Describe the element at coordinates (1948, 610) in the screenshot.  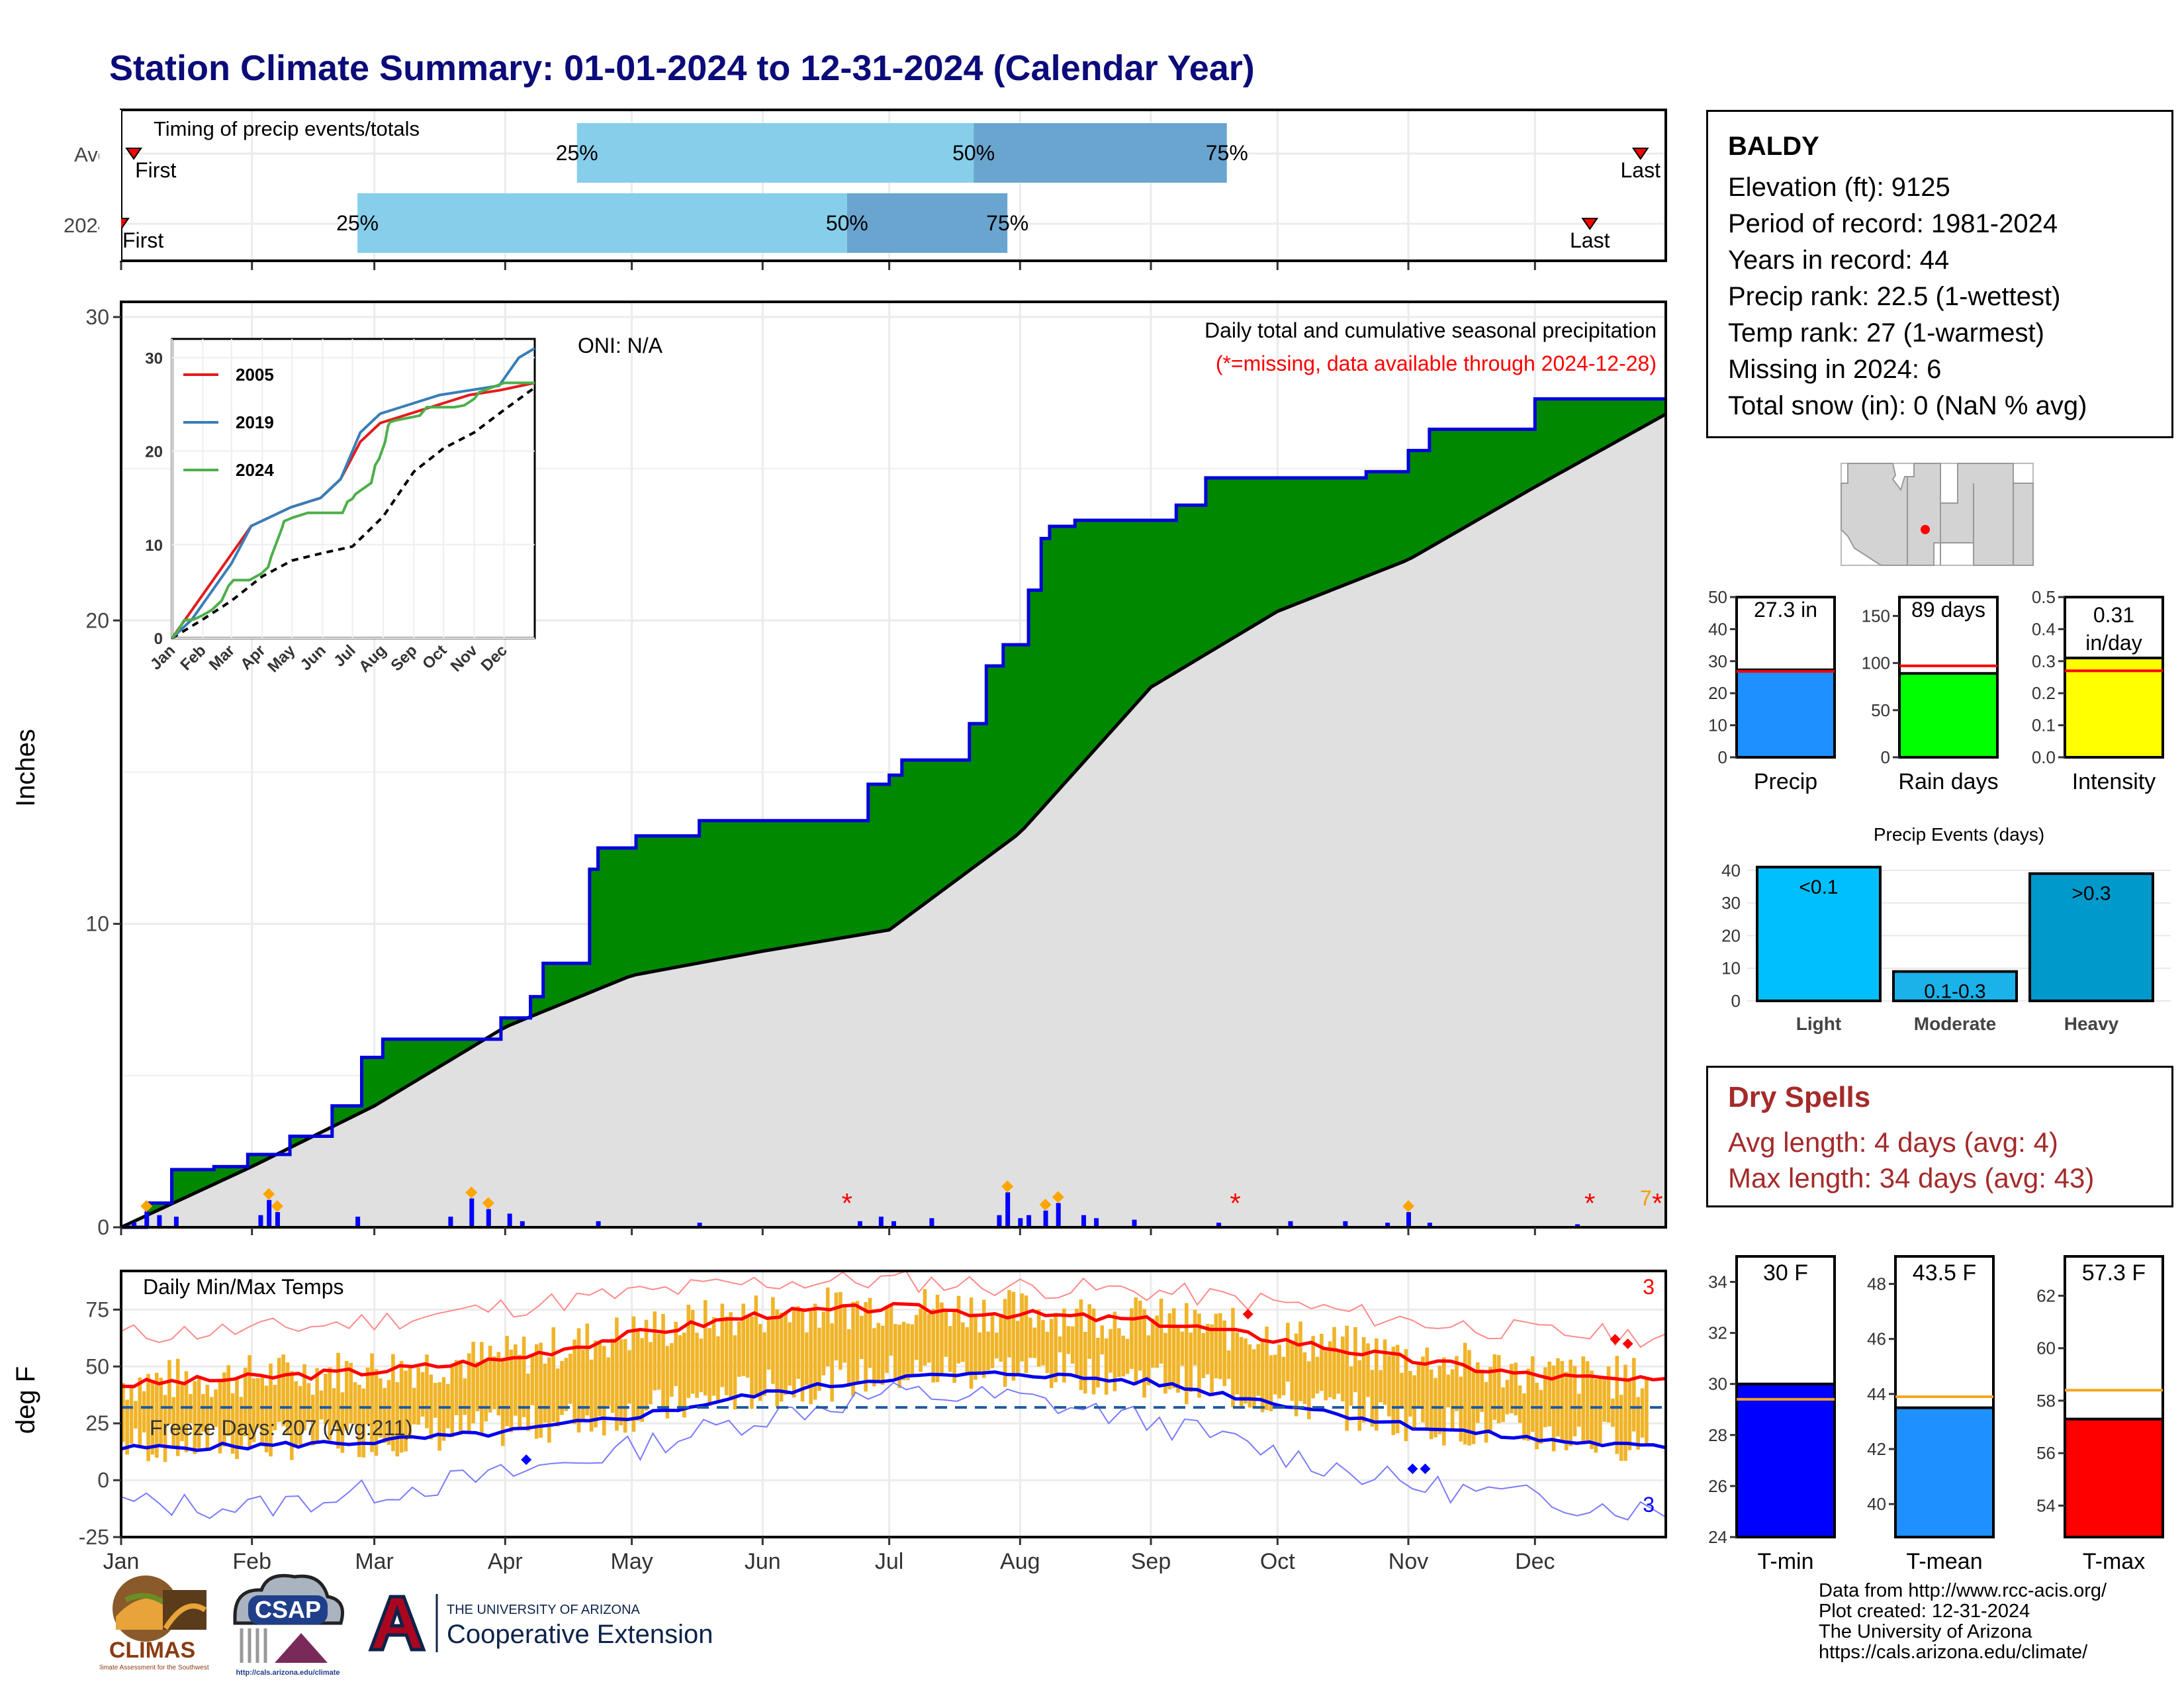
I see `rain-days-value-label: 89 days` at that location.